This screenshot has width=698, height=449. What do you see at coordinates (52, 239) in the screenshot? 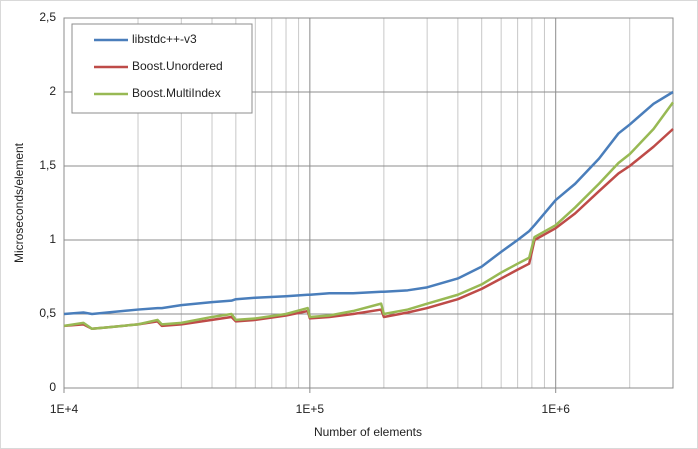
I see `y-tick-label: 1` at bounding box center [52, 239].